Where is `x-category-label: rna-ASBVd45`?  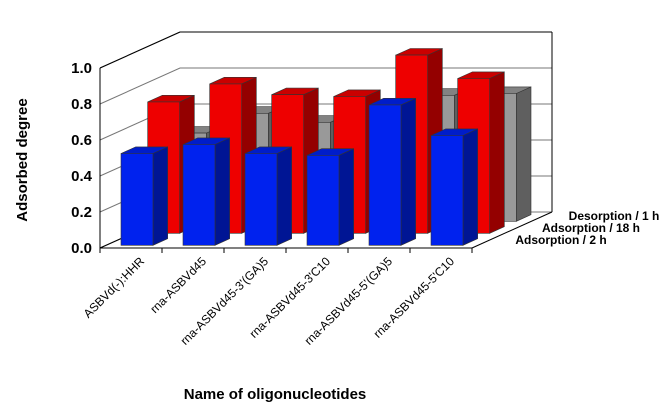
x-category-label: rna-ASBVd45 is located at coordinates (178, 285).